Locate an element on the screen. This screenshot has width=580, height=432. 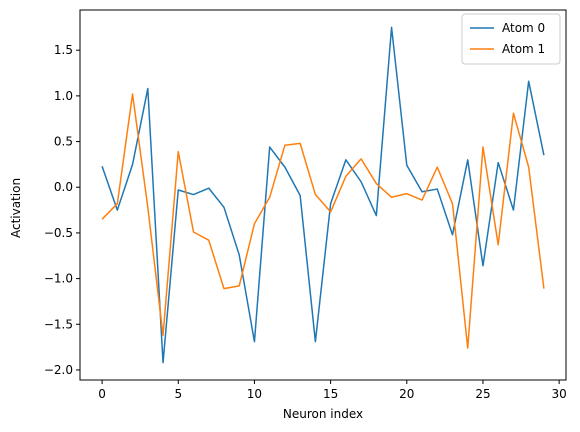
x-tick-label: 15 is located at coordinates (330, 394).